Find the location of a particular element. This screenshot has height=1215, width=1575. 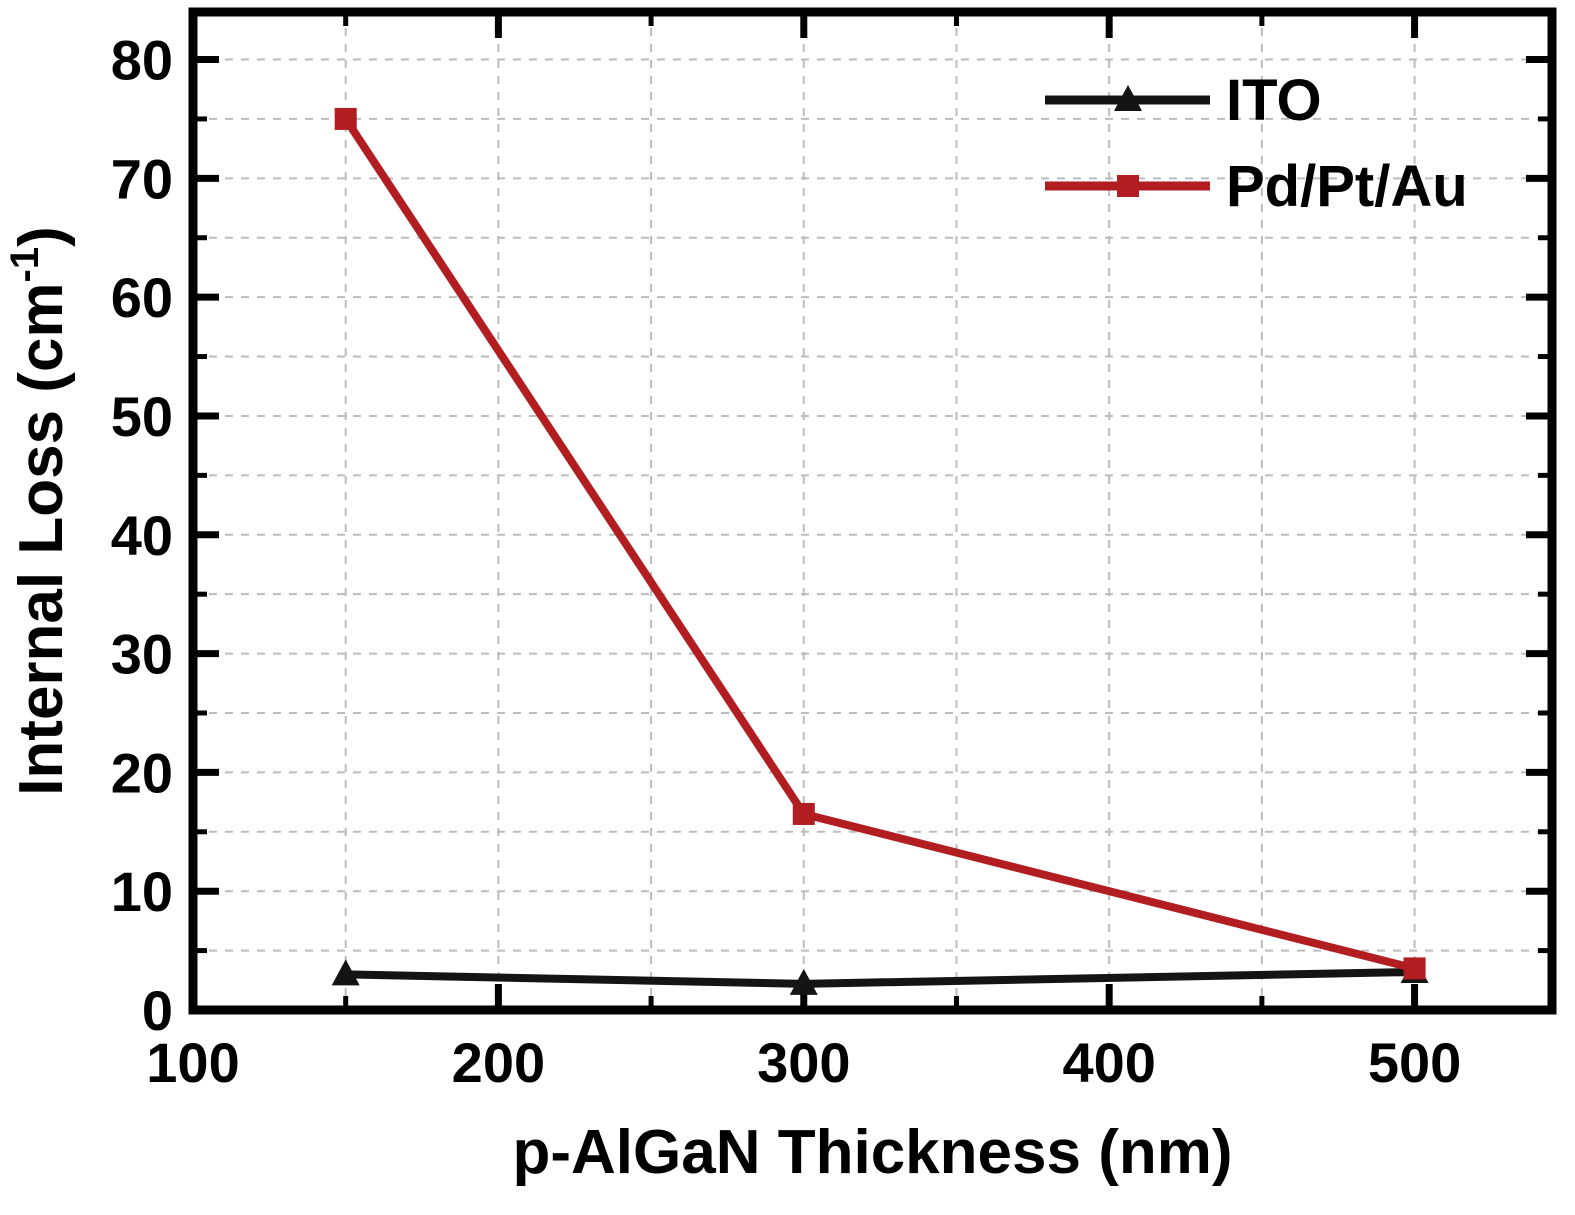

legend: ITO Pd/Pt/Au is located at coordinates (1256, 143).